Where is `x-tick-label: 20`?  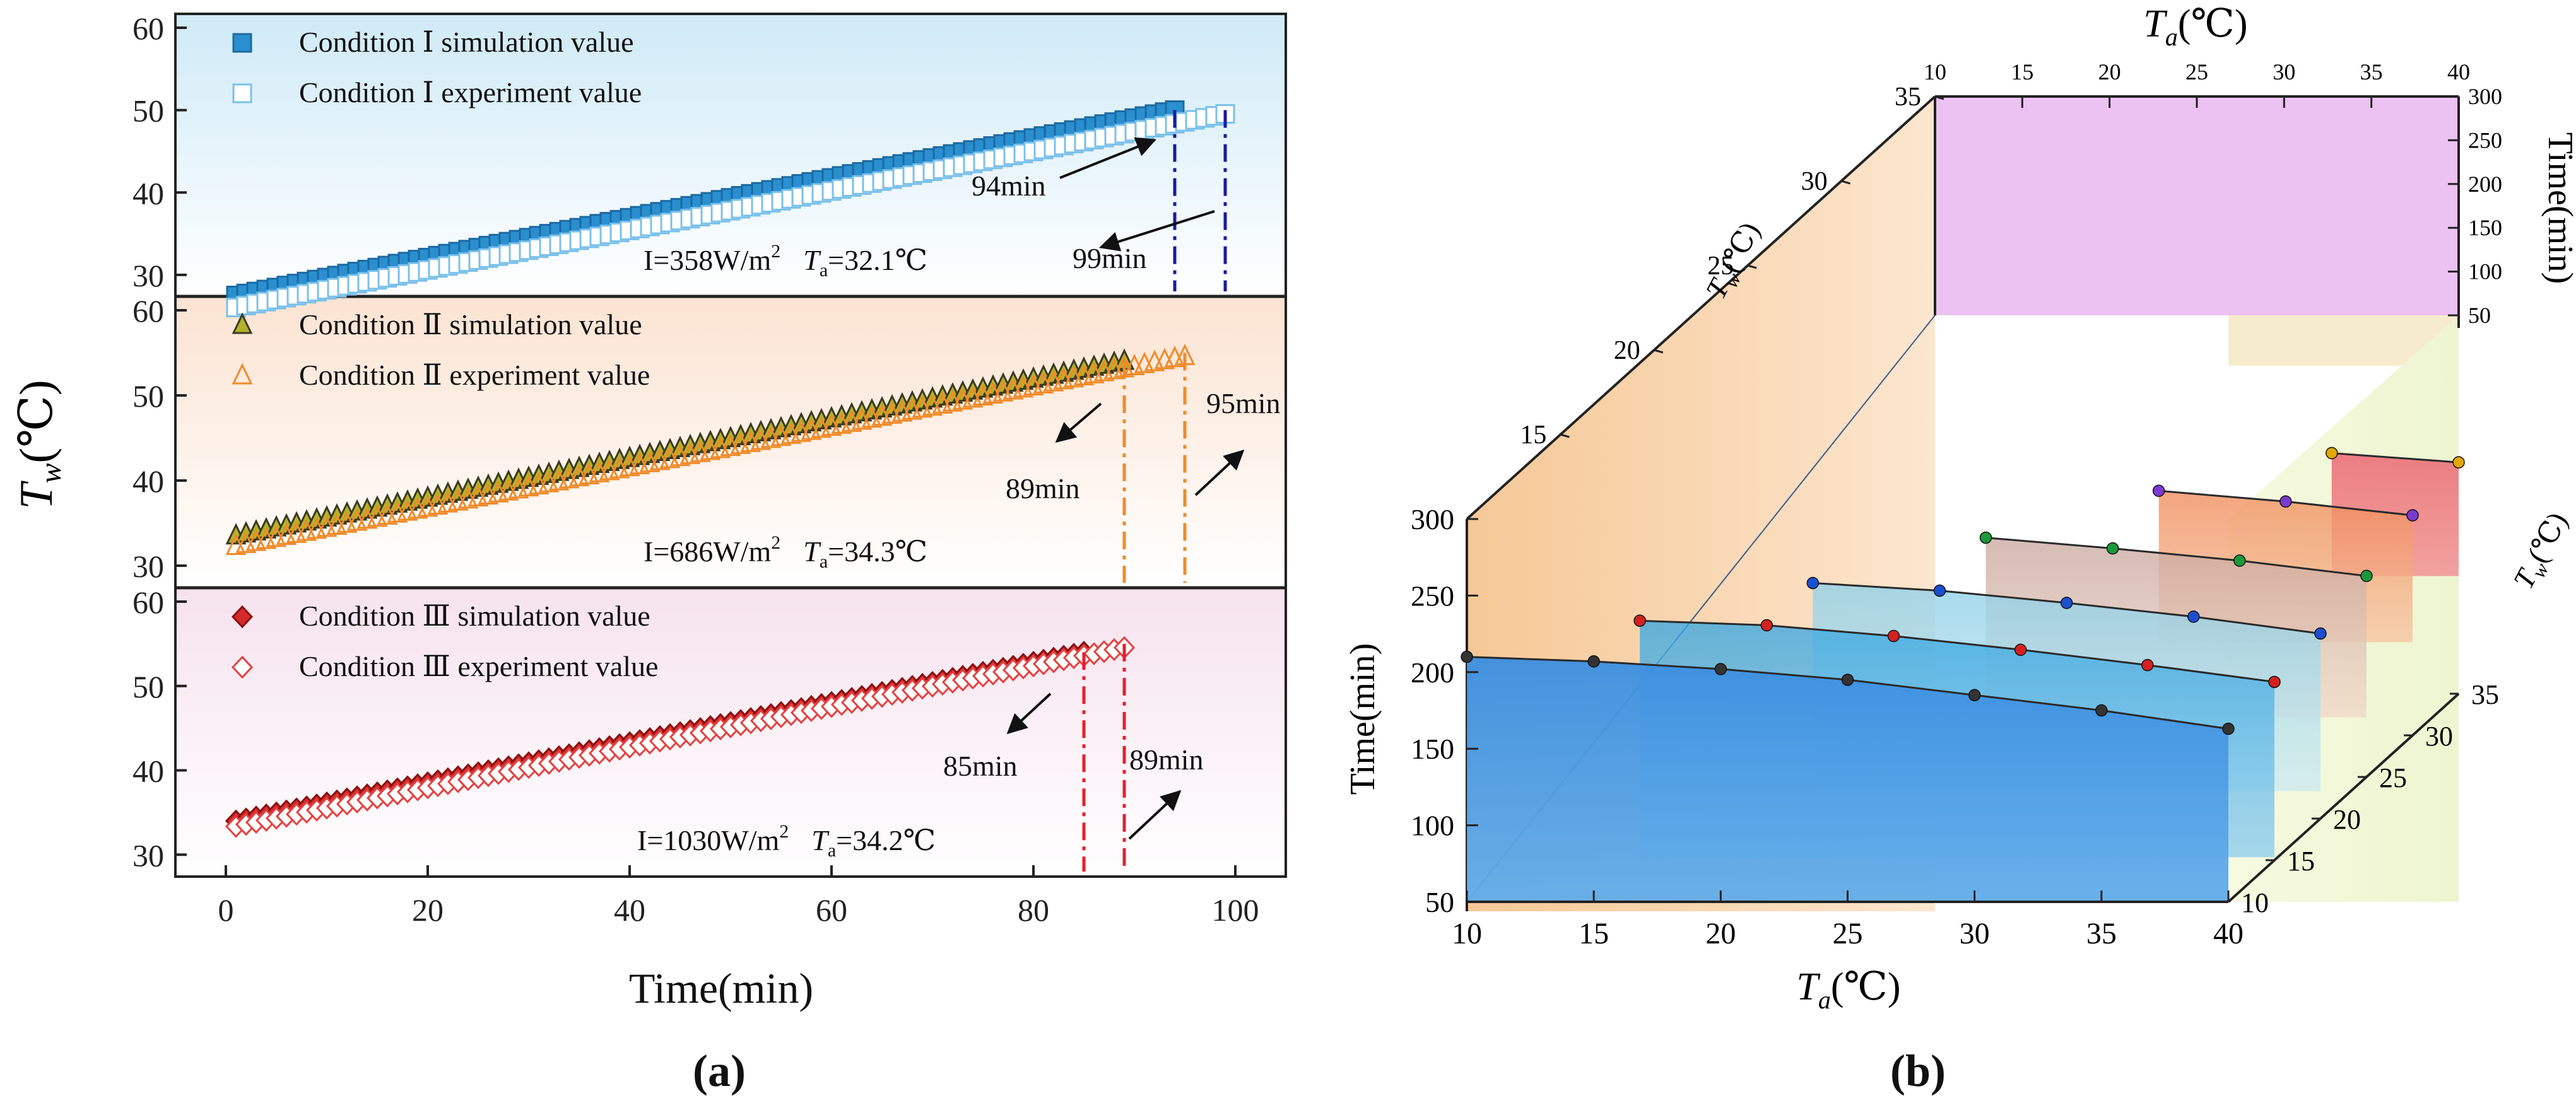 x-tick-label: 20 is located at coordinates (428, 910).